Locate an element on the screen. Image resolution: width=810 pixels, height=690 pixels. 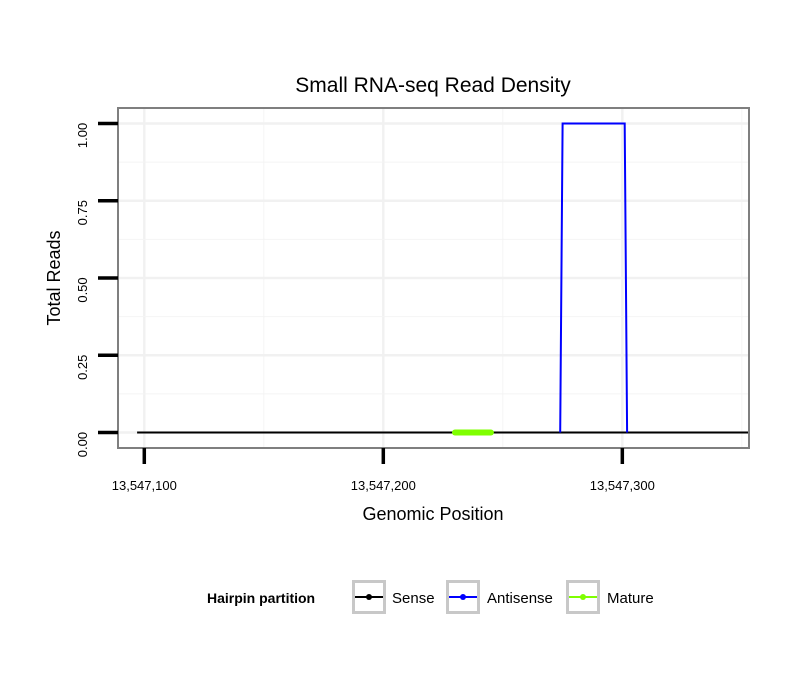
x-tick-label: 13,547,300 is located at coordinates (622, 485).